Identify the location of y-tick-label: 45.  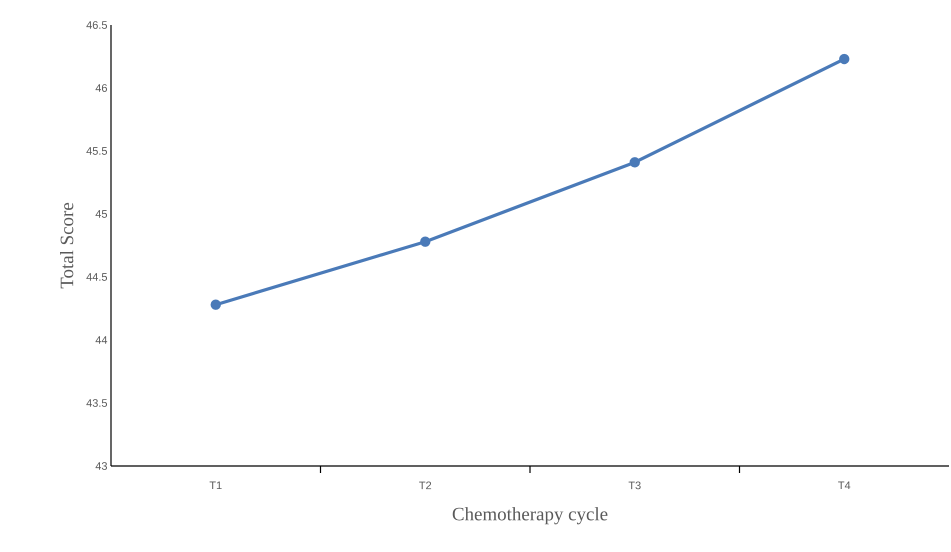
(102, 214).